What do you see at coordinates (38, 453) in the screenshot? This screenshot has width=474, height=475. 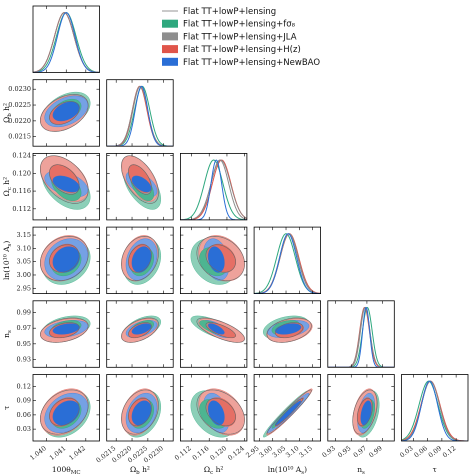 I see `x-tick-label: 1.040` at bounding box center [38, 453].